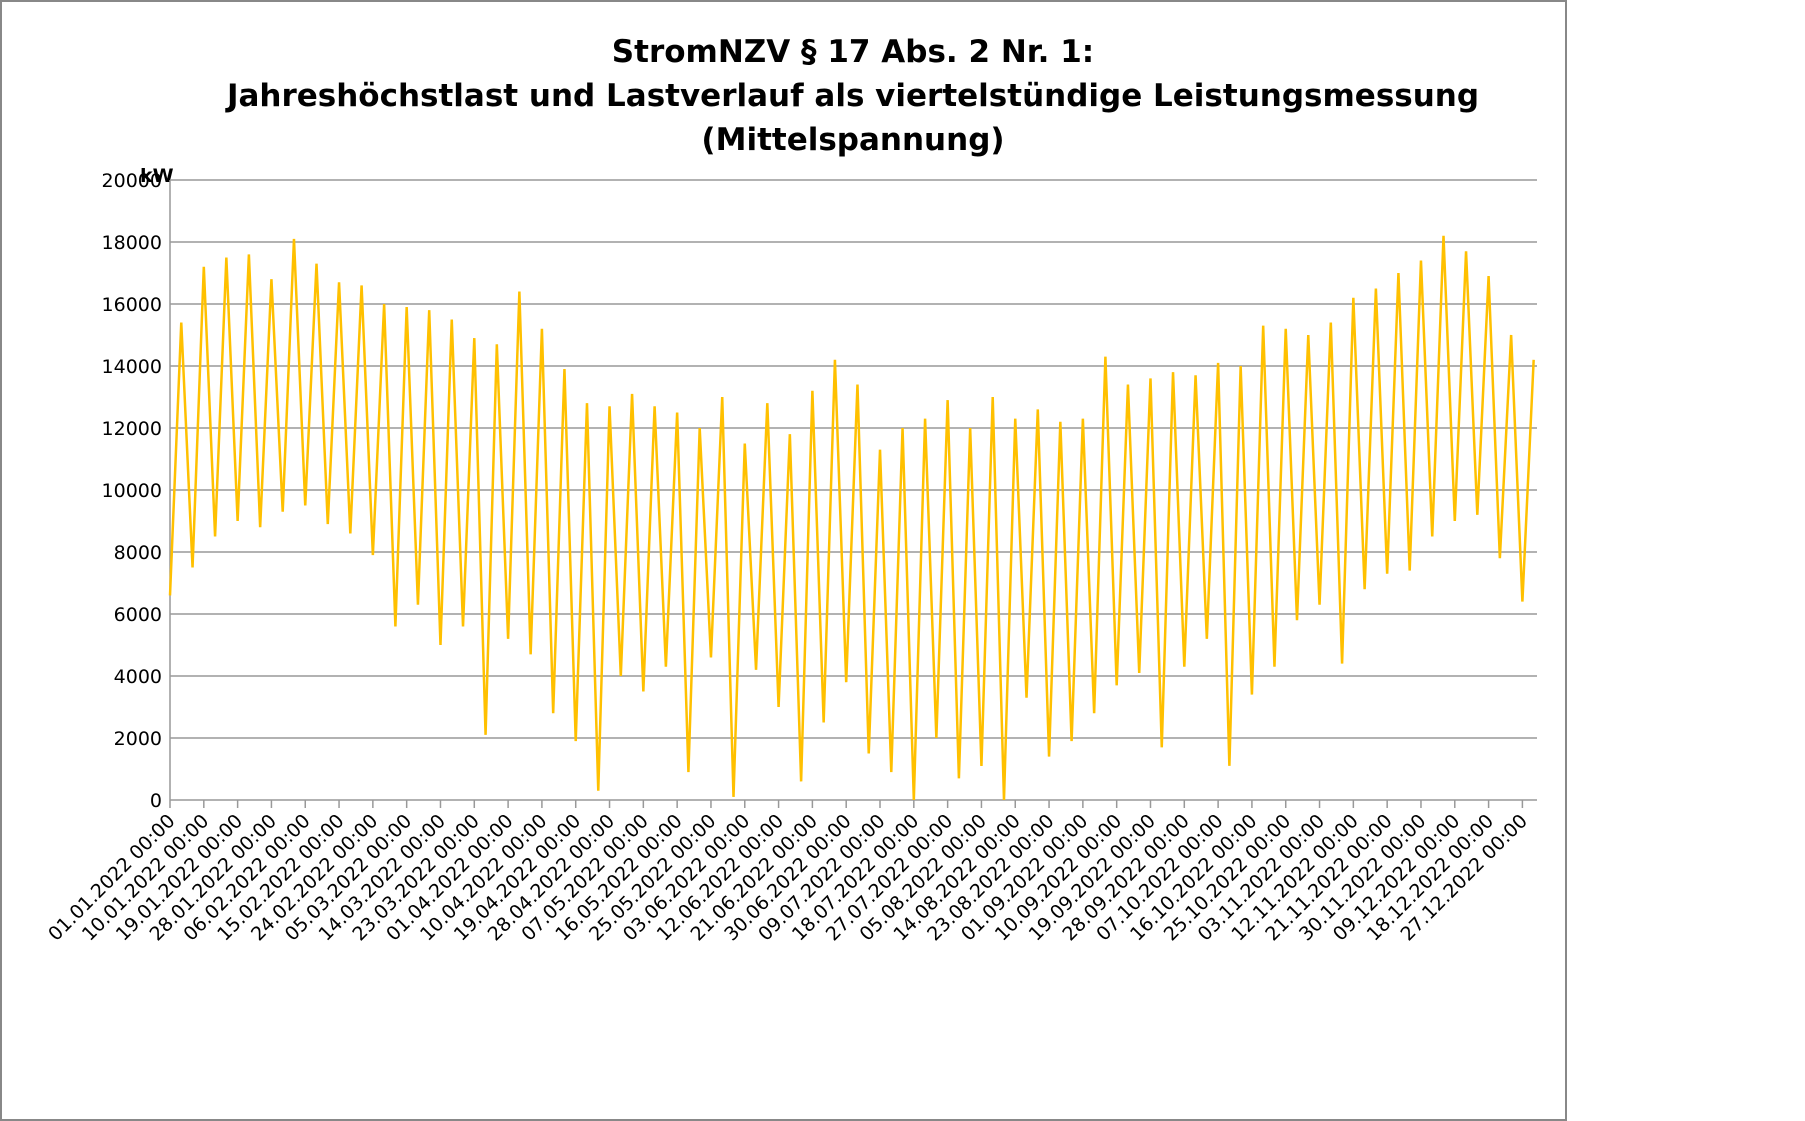 The image size is (1805, 1121). Describe the element at coordinates (132, 243) in the screenshot. I see `y-tick-label: 18000` at that location.